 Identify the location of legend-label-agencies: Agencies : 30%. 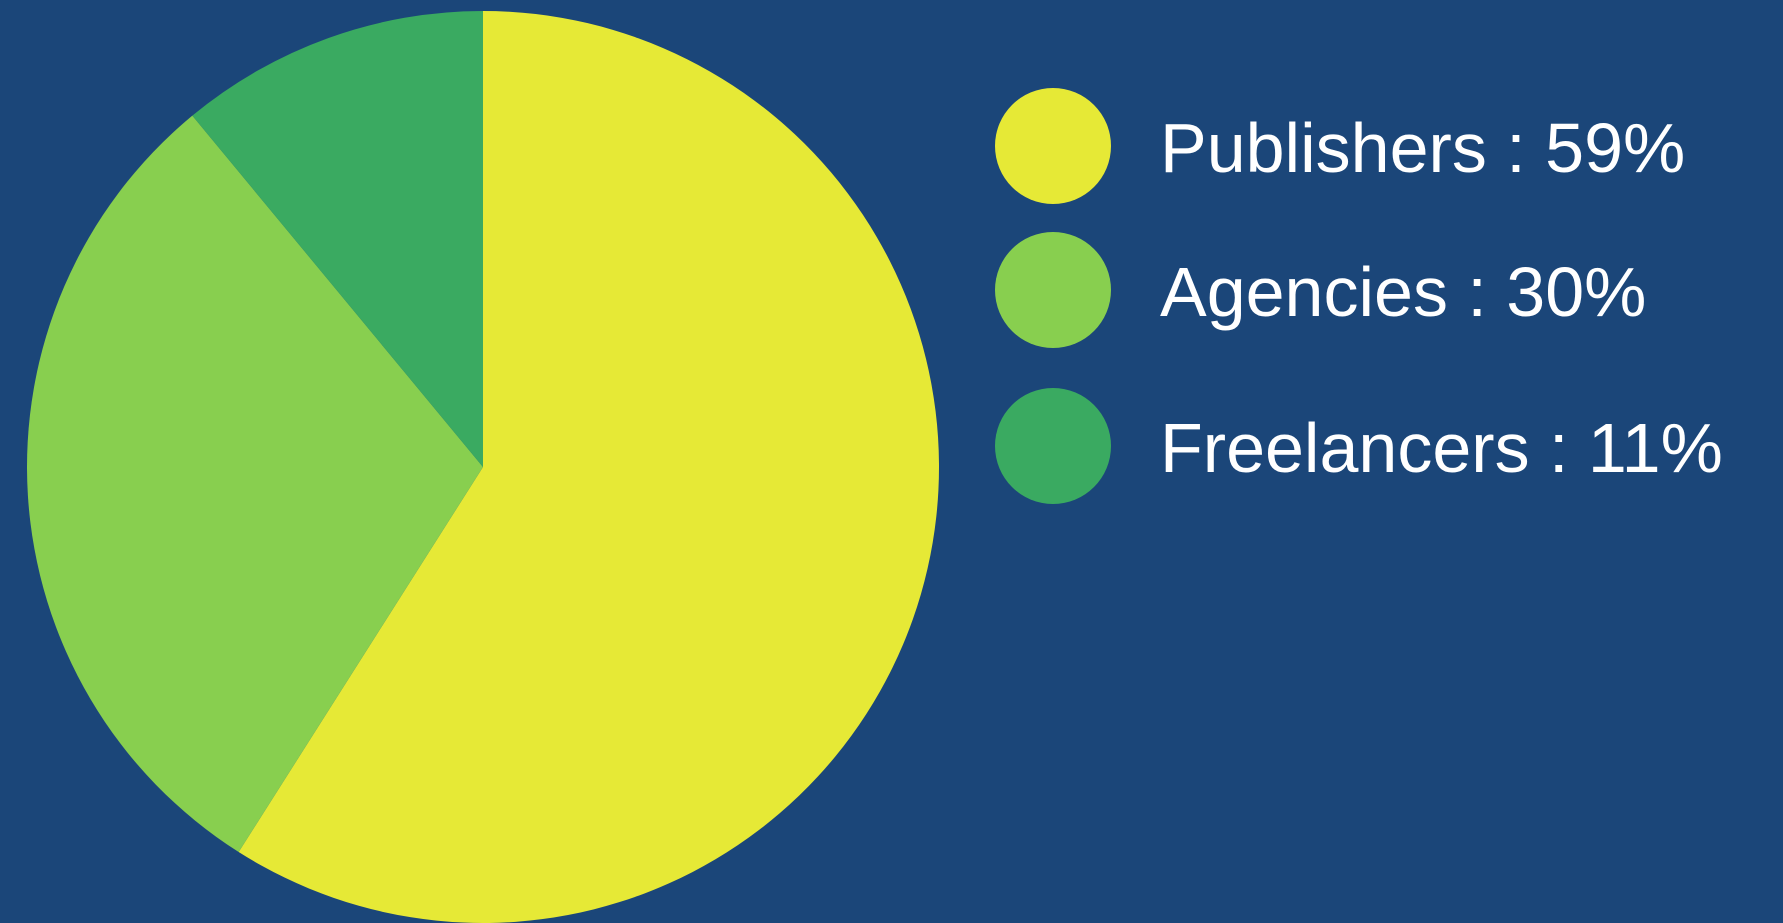
(1403, 292).